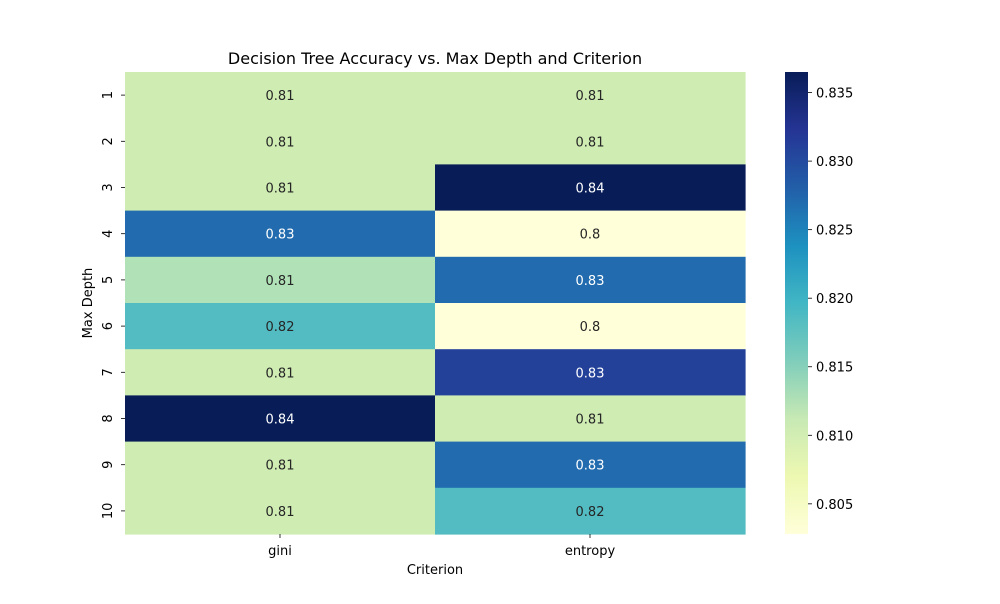 Image resolution: width=1000 pixels, height=604 pixels. I want to click on colorbar-tick-label: 0.830, so click(834, 162).